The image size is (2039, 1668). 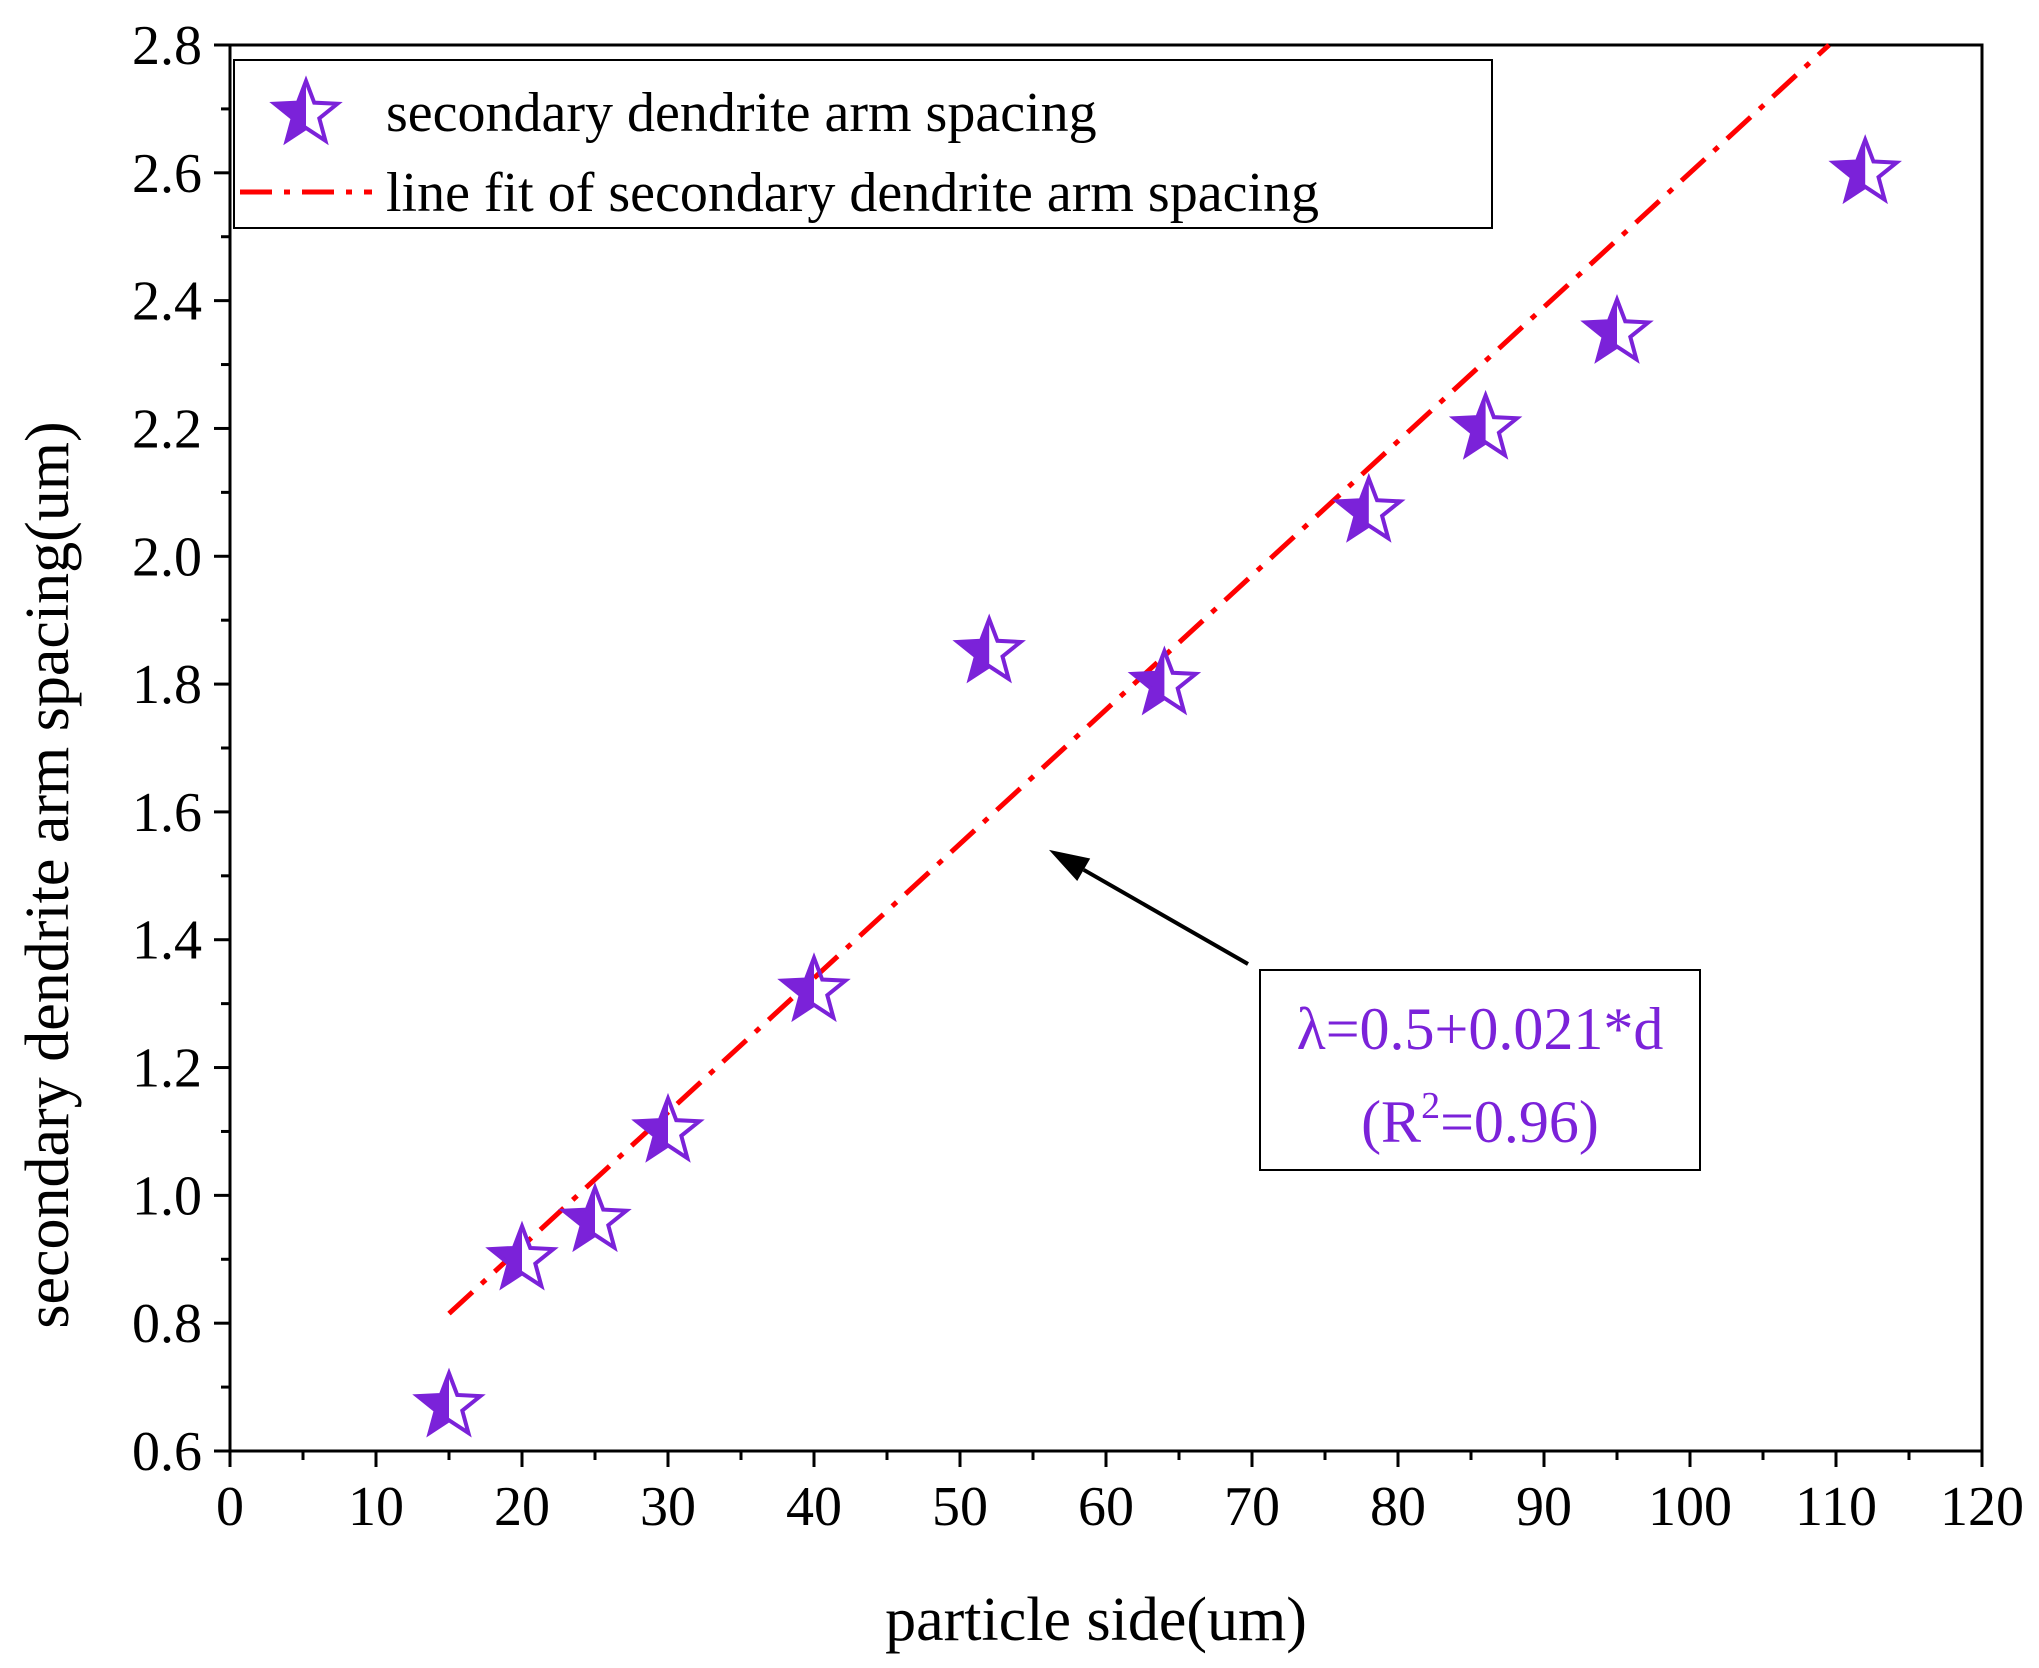 What do you see at coordinates (1480, 1070) in the screenshot?
I see `annotation-box` at bounding box center [1480, 1070].